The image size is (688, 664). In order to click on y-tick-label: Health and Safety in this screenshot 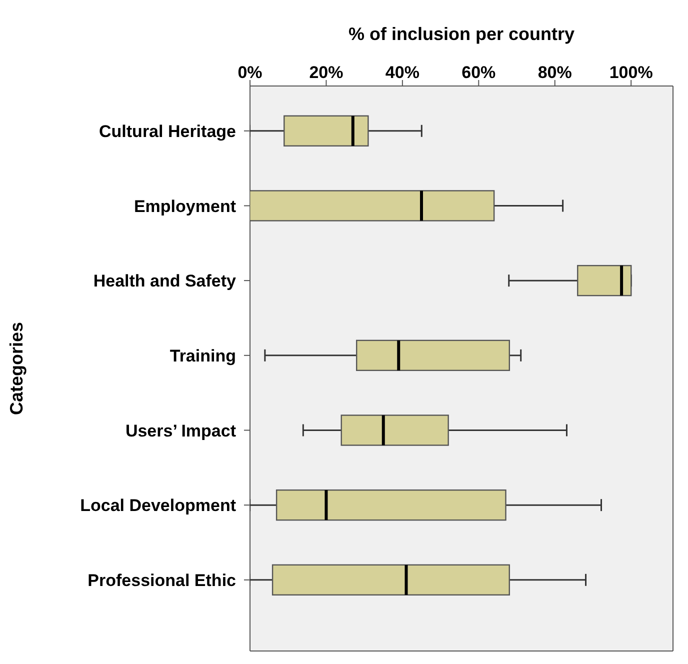, I will do `click(165, 281)`.